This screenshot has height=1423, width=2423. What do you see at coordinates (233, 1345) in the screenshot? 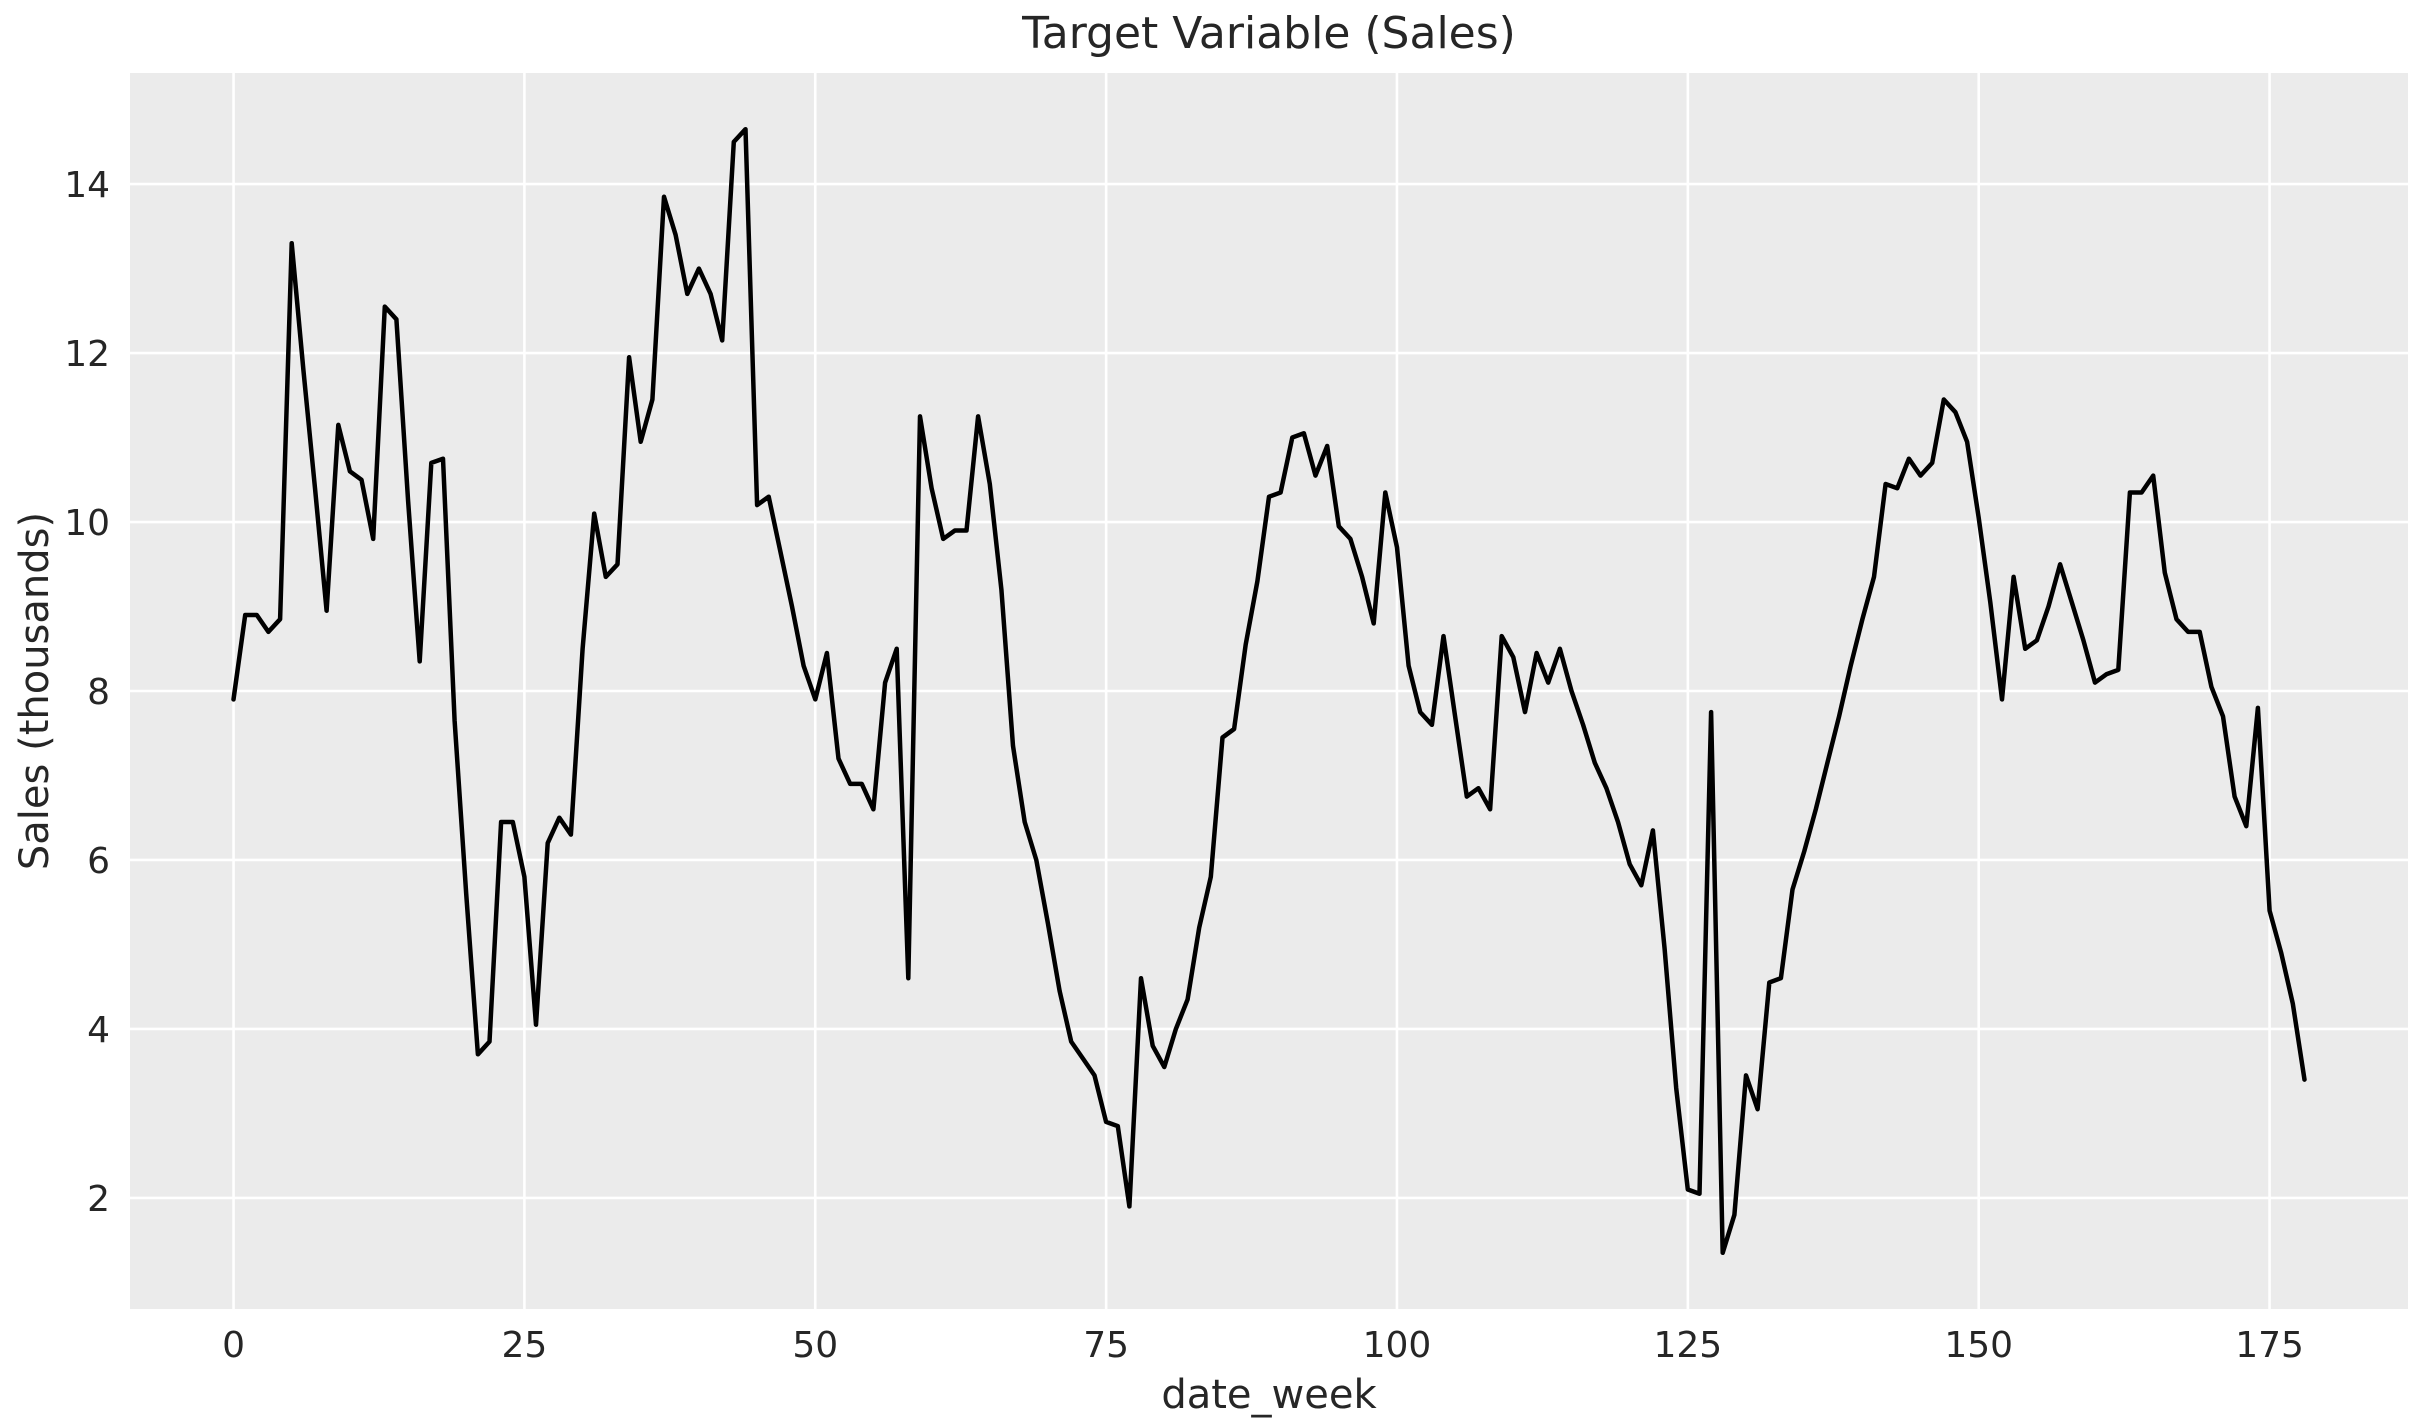
I see `x-tick-label: 0` at bounding box center [233, 1345].